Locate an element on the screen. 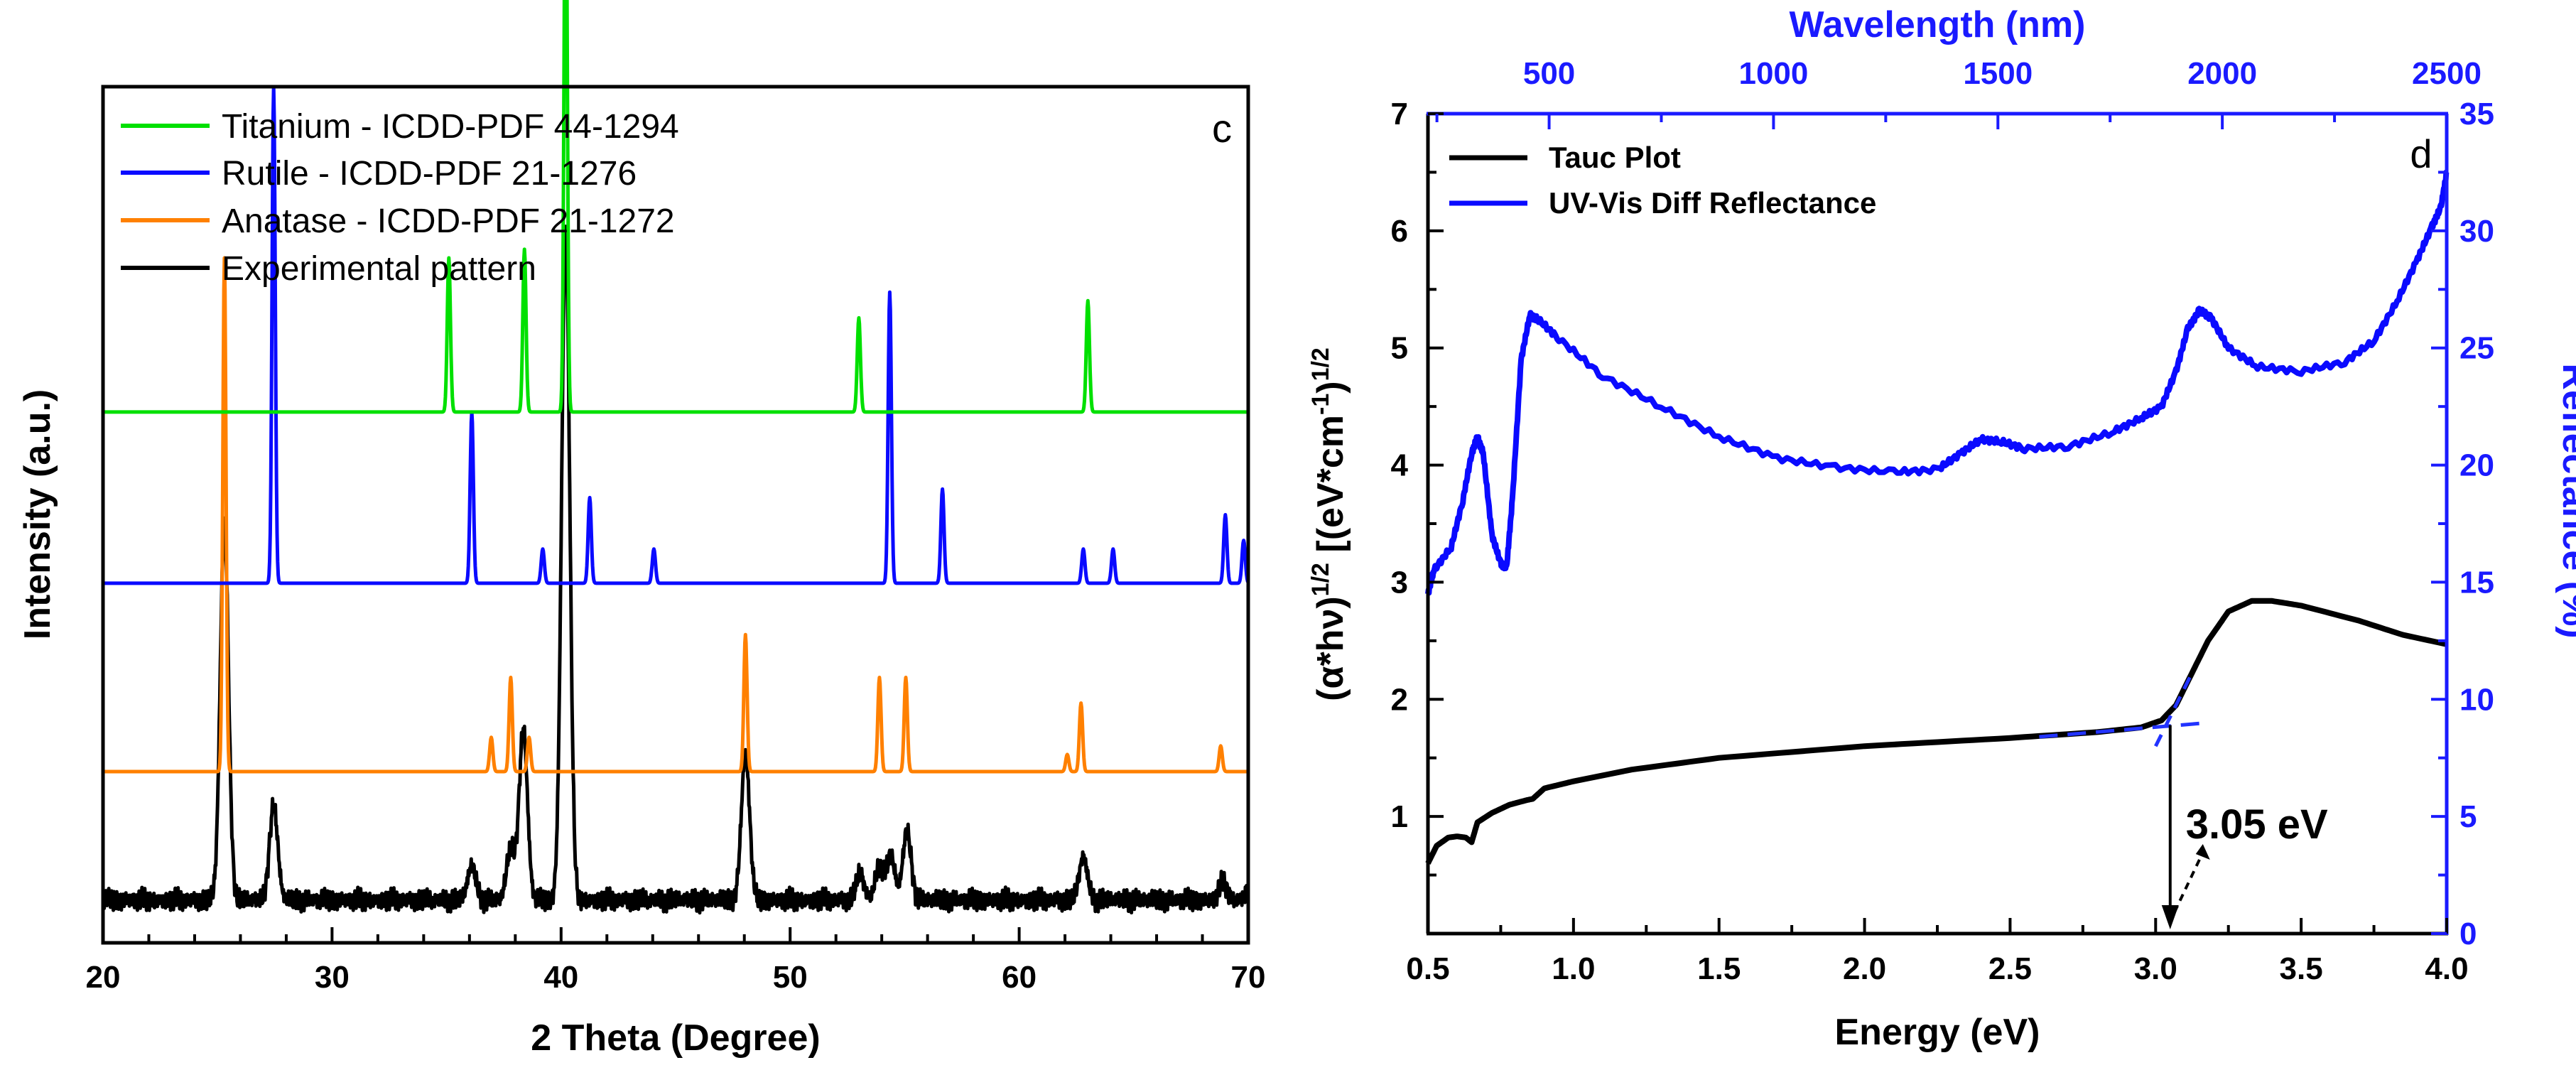 This screenshot has height=1070, width=2576. y2-tick-label: 0 is located at coordinates (2468, 934).